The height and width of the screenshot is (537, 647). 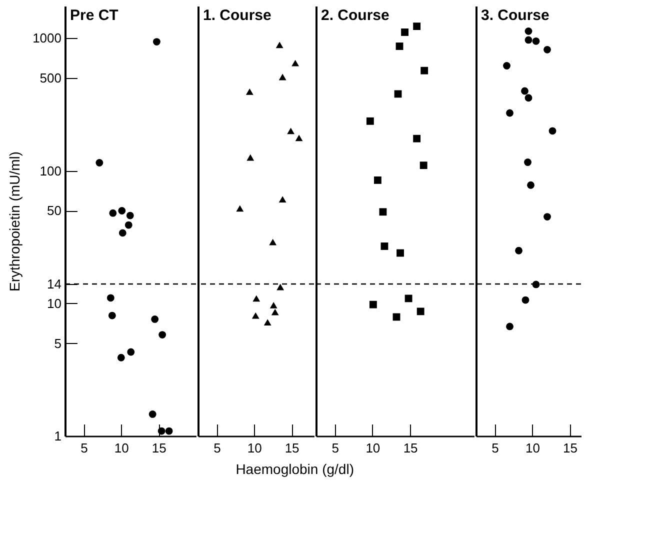 I want to click on y-tick-label: 1000, so click(x=47, y=38).